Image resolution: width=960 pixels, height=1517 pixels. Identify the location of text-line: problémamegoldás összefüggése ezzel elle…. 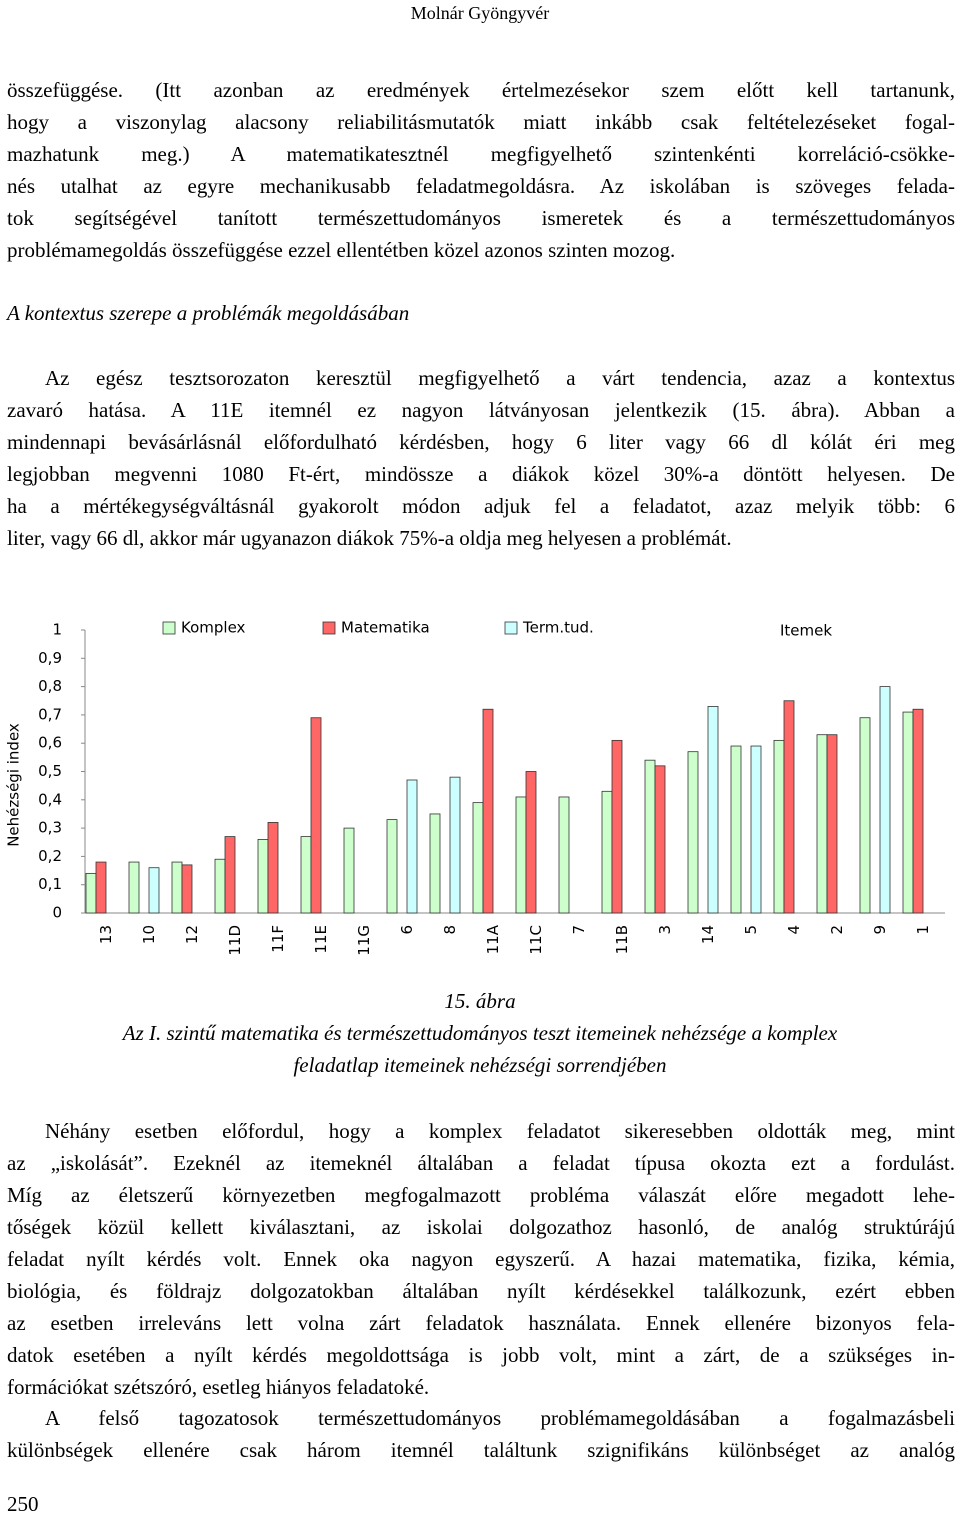
(341, 250).